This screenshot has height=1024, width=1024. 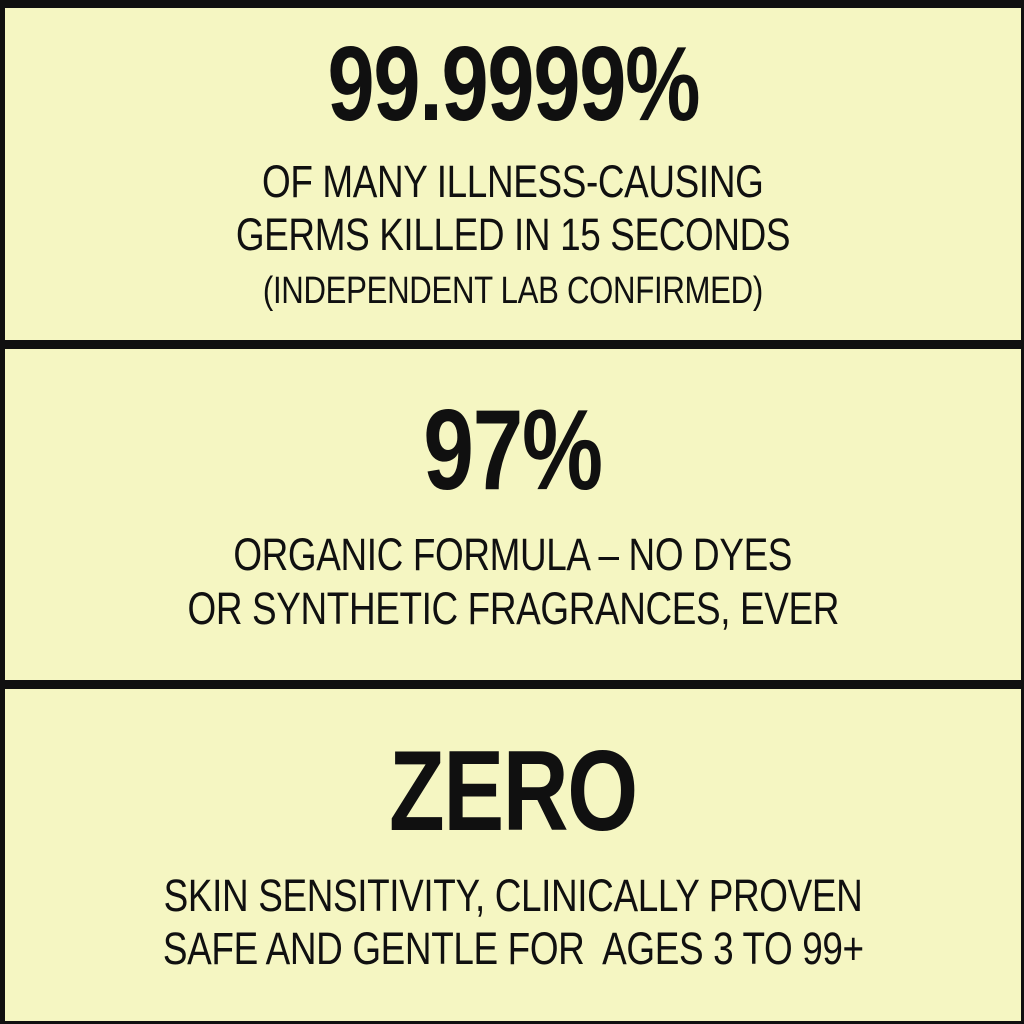 What do you see at coordinates (513, 451) in the screenshot?
I see `organic-formula-stat: 97%` at bounding box center [513, 451].